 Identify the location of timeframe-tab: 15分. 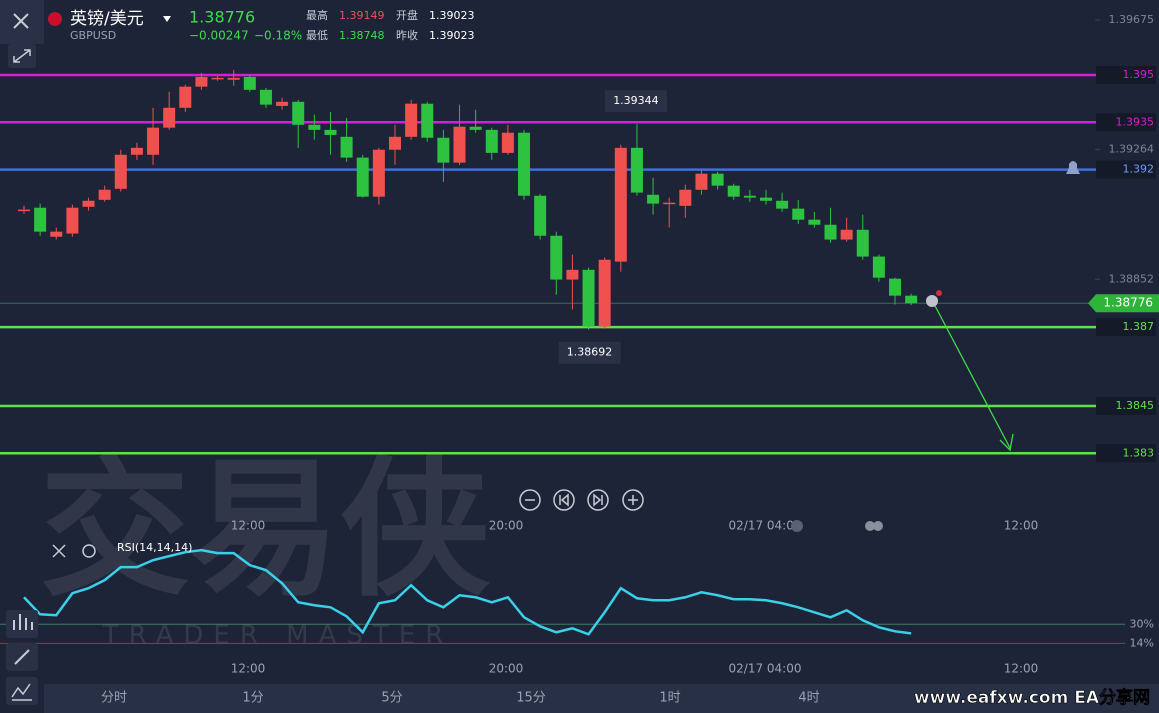
(531, 698).